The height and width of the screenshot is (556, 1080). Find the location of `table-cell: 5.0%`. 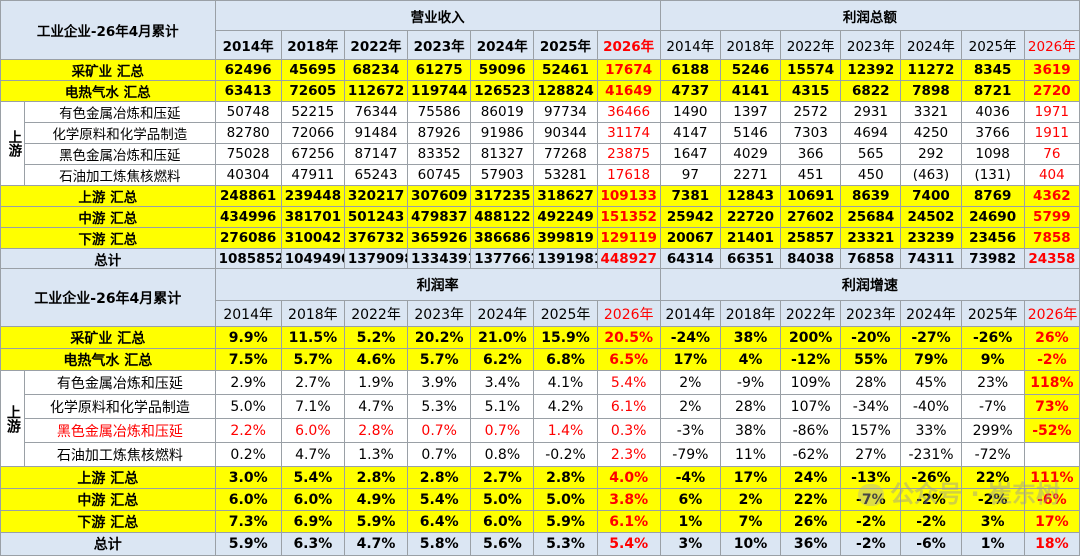

table-cell: 5.0% is located at coordinates (565, 499).